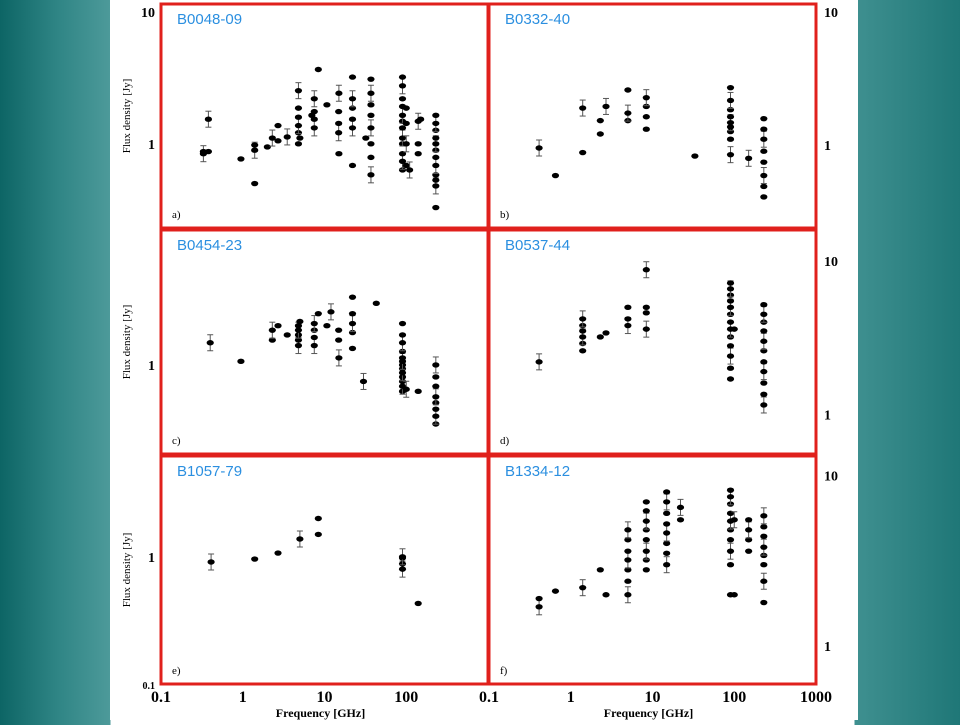 This screenshot has width=960, height=725. What do you see at coordinates (537, 19) in the screenshot?
I see `panel-title: B0332-40` at bounding box center [537, 19].